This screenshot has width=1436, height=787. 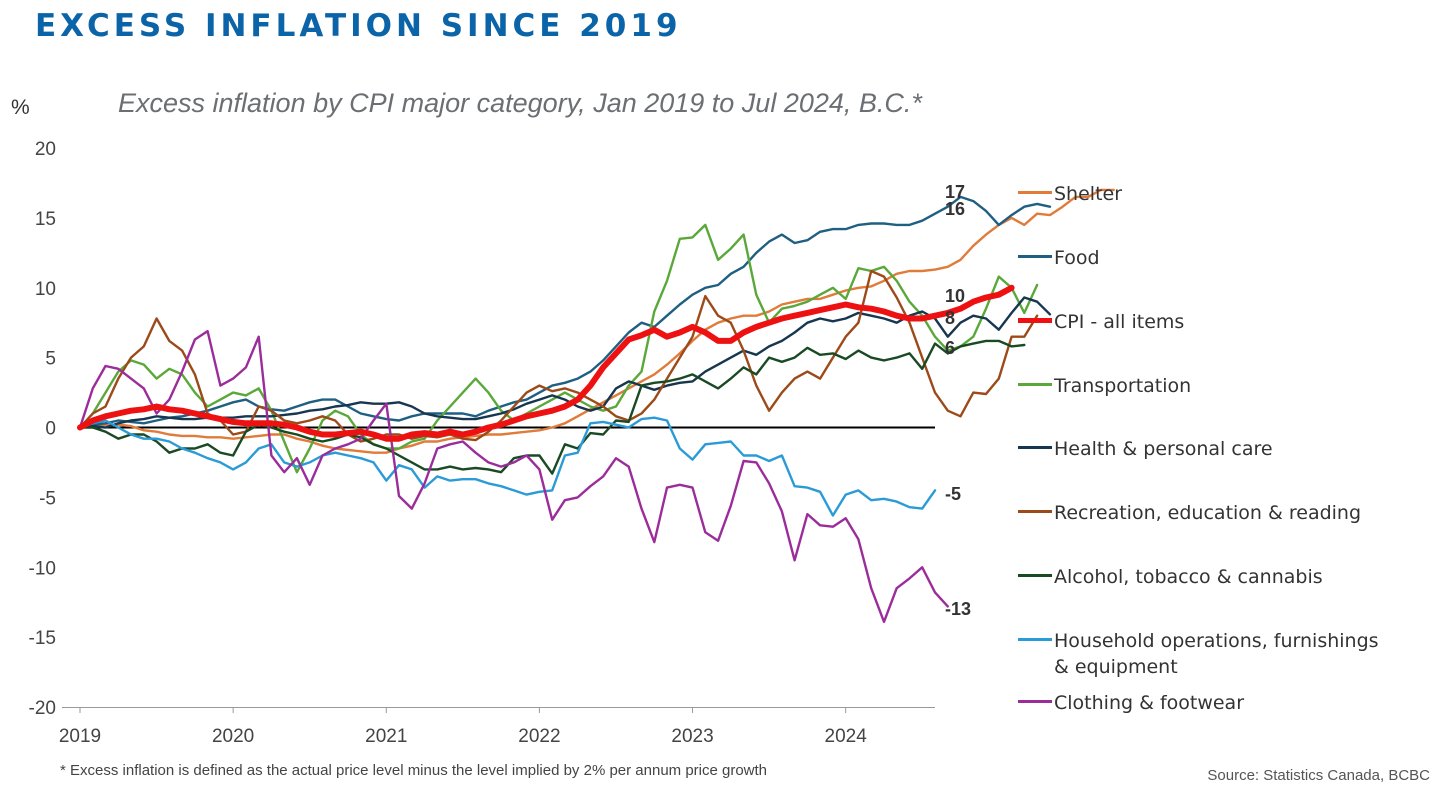 I want to click on end-value-label: 6, so click(x=950, y=348).